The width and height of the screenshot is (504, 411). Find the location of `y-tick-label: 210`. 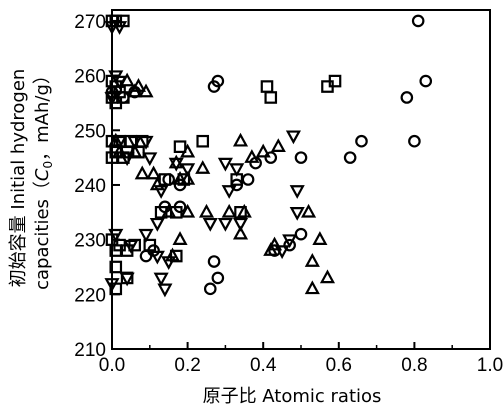

y-tick-label: 210 is located at coordinates (90, 350).